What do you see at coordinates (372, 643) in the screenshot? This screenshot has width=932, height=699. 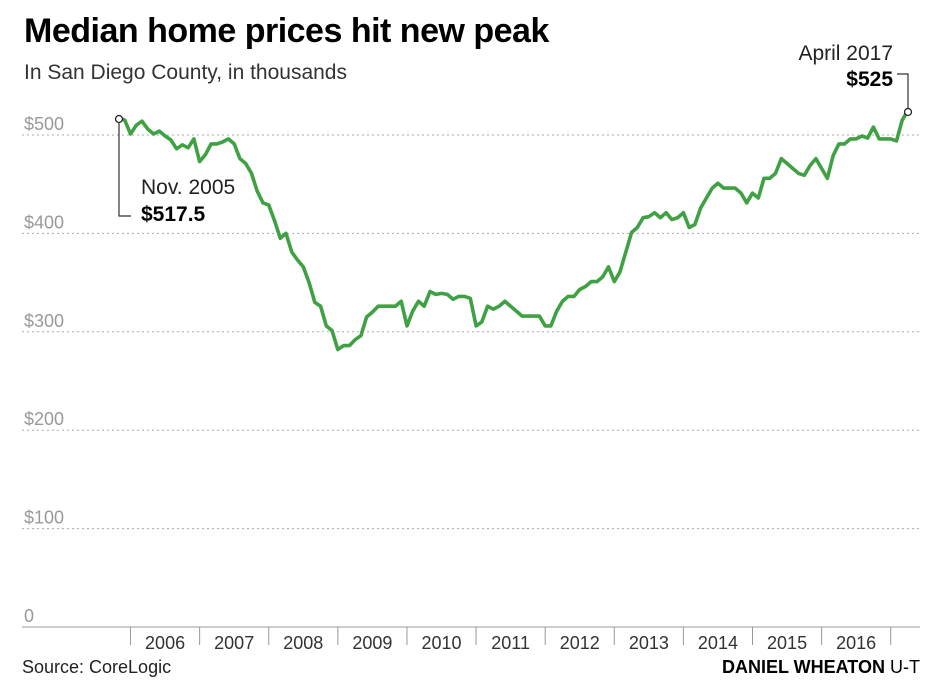 I see `x-tick-label: 2009` at bounding box center [372, 643].